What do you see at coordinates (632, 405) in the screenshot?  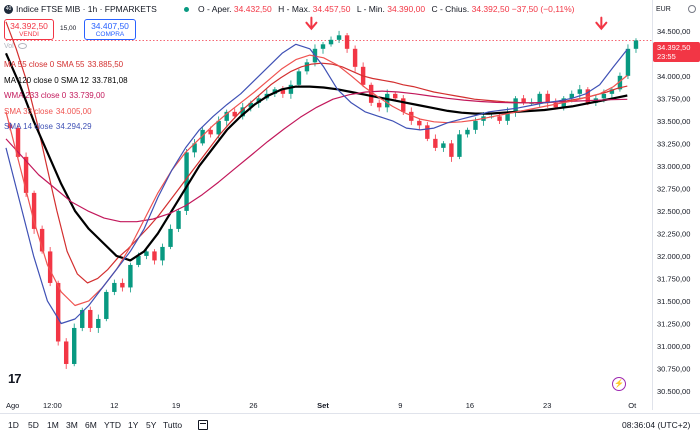 I see `x-tick-label: Ot` at bounding box center [632, 405].